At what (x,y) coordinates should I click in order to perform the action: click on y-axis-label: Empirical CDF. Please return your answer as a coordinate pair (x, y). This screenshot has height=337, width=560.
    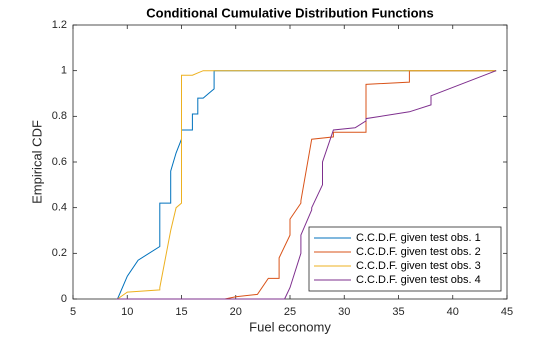
    Looking at the image, I should click on (36, 162).